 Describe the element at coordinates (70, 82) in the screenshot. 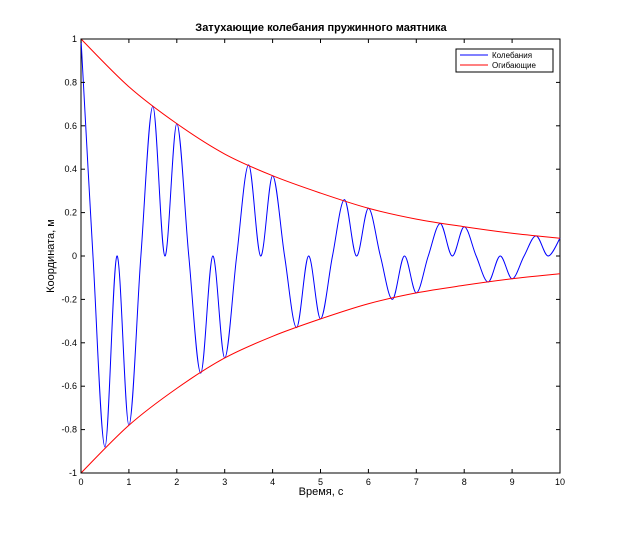

I see `y-tick-label: 0.8` at that location.